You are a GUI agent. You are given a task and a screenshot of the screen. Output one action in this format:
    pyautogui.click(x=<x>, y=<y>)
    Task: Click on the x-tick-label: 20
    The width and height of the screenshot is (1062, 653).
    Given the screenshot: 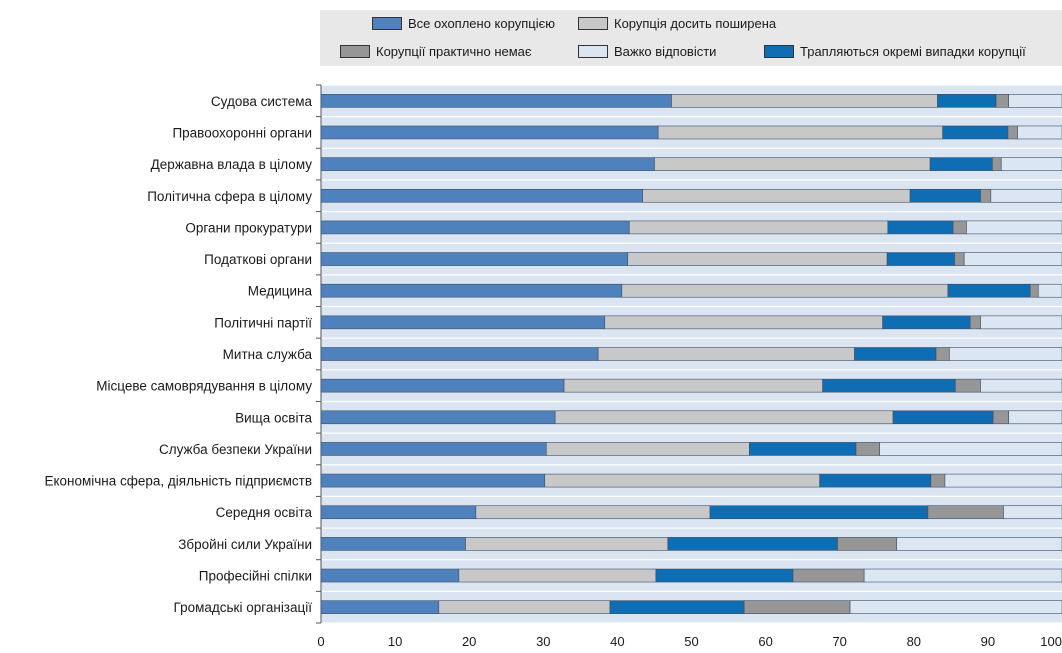 What is the action you would take?
    pyautogui.click(x=469, y=641)
    